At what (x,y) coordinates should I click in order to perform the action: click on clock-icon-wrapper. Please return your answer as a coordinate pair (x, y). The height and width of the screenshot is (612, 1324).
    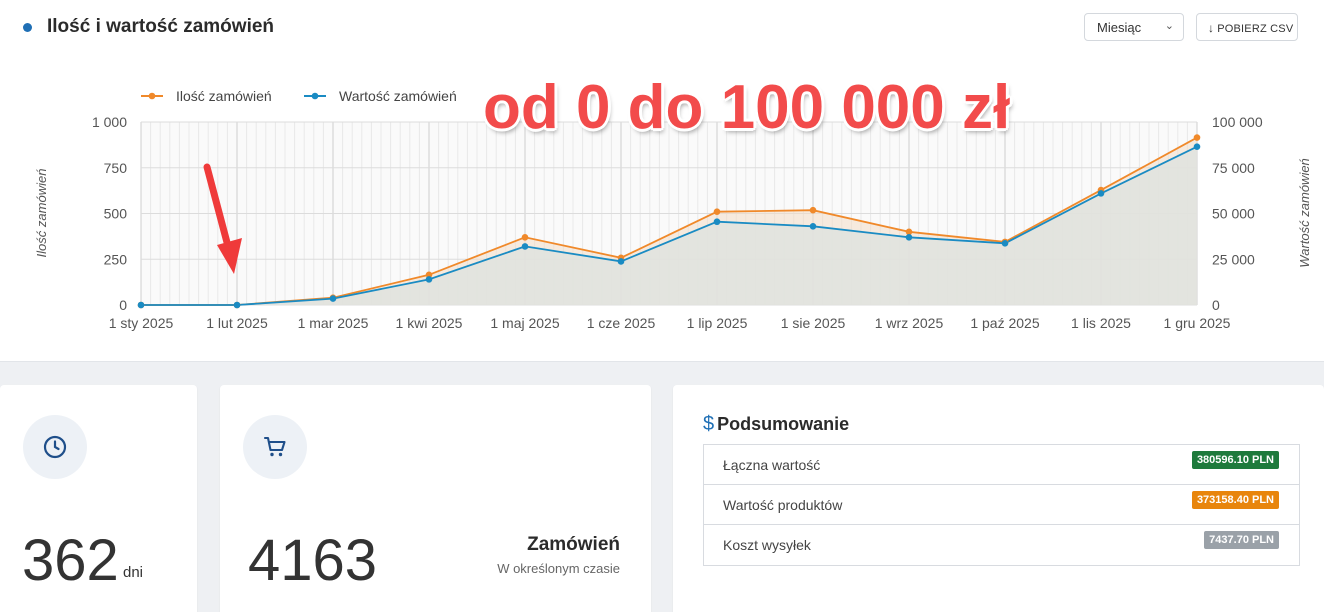
    Looking at the image, I should click on (55, 447).